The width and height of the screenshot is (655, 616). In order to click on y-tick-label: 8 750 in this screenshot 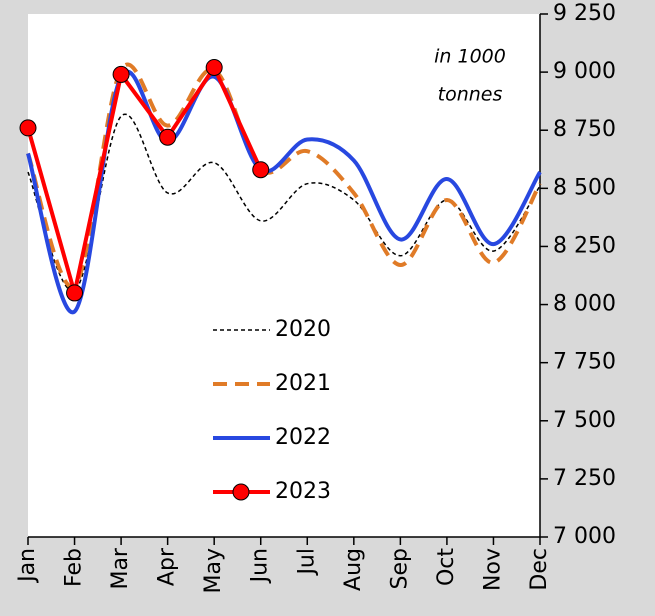, I will do `click(584, 129)`.